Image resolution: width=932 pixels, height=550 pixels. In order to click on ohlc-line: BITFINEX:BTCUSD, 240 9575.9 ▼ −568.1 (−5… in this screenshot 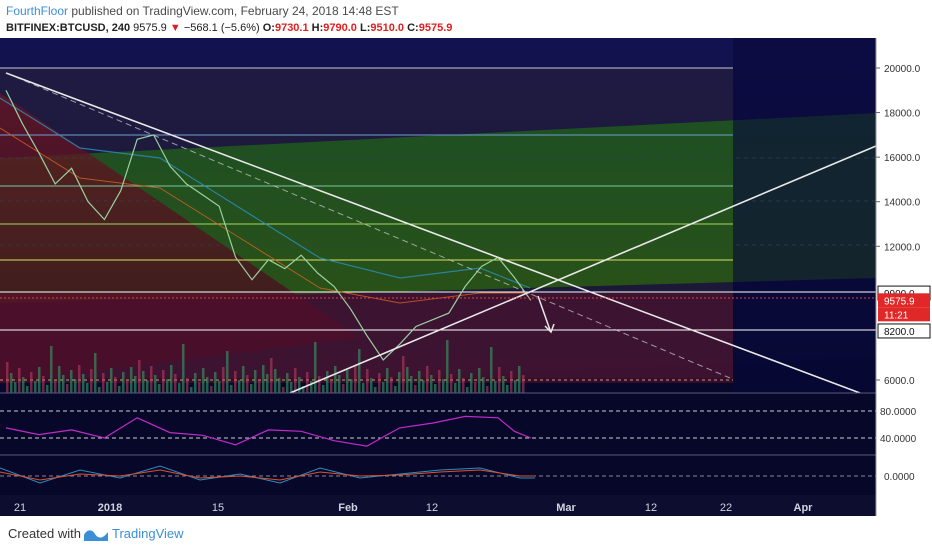, I will do `click(229, 28)`.